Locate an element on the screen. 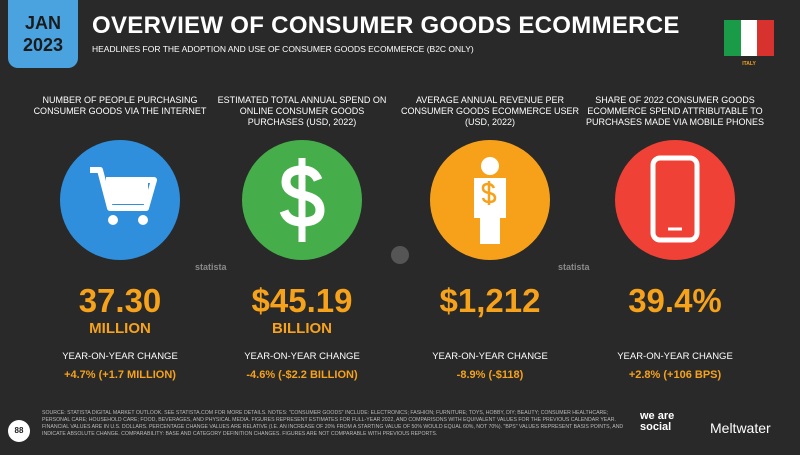 Image resolution: width=800 pixels, height=455 pixels. month: JAN is located at coordinates (42, 23).